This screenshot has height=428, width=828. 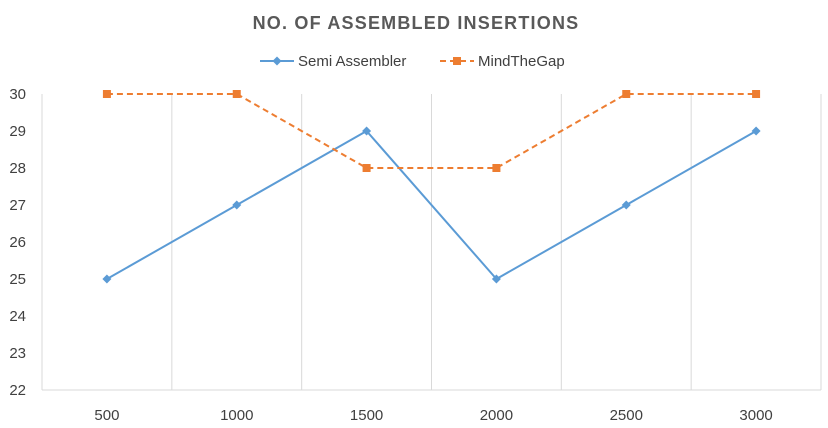 What do you see at coordinates (412, 61) in the screenshot?
I see `legend: Semi Assembler MindTheGap` at bounding box center [412, 61].